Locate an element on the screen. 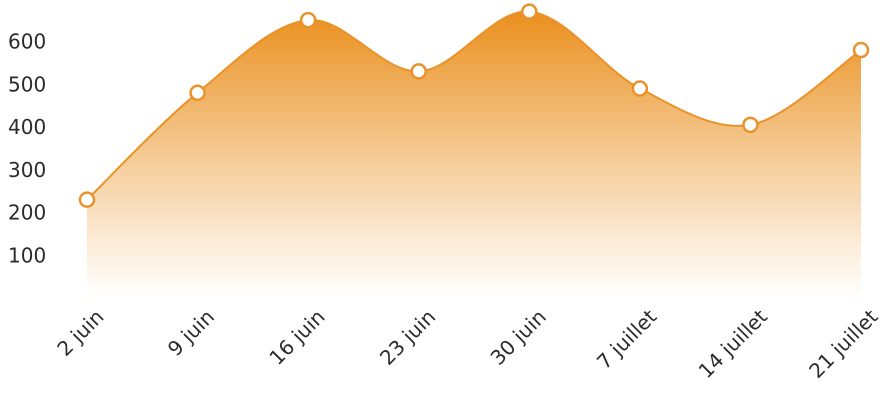 This screenshot has width=896, height=412. x-tick-label: 14 juillet is located at coordinates (733, 343).